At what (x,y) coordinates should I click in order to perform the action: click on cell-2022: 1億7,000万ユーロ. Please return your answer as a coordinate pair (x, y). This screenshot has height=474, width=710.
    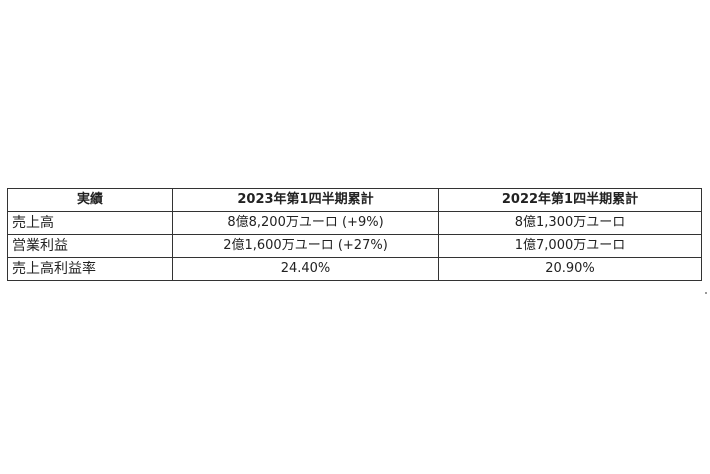
    Looking at the image, I should click on (570, 246).